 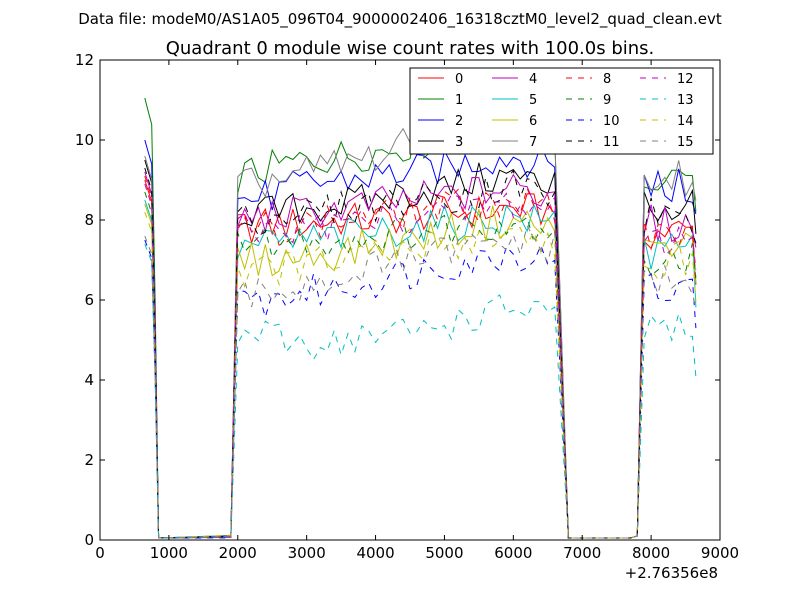 What do you see at coordinates (533, 100) in the screenshot?
I see `legend-label-5: 5` at bounding box center [533, 100].